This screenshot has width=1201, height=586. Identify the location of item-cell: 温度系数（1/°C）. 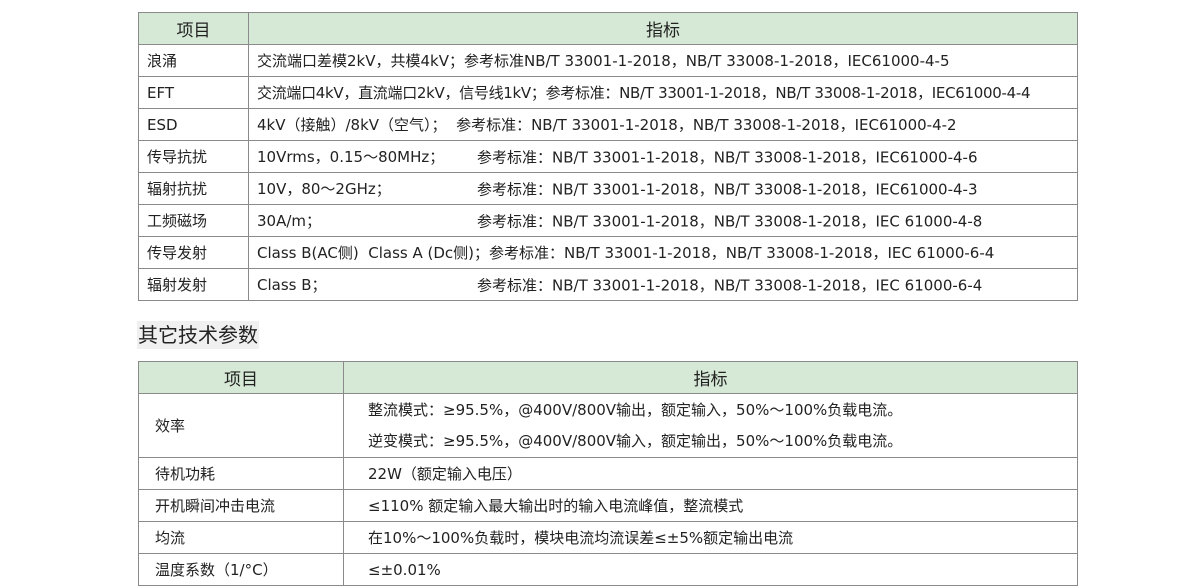
(241, 569).